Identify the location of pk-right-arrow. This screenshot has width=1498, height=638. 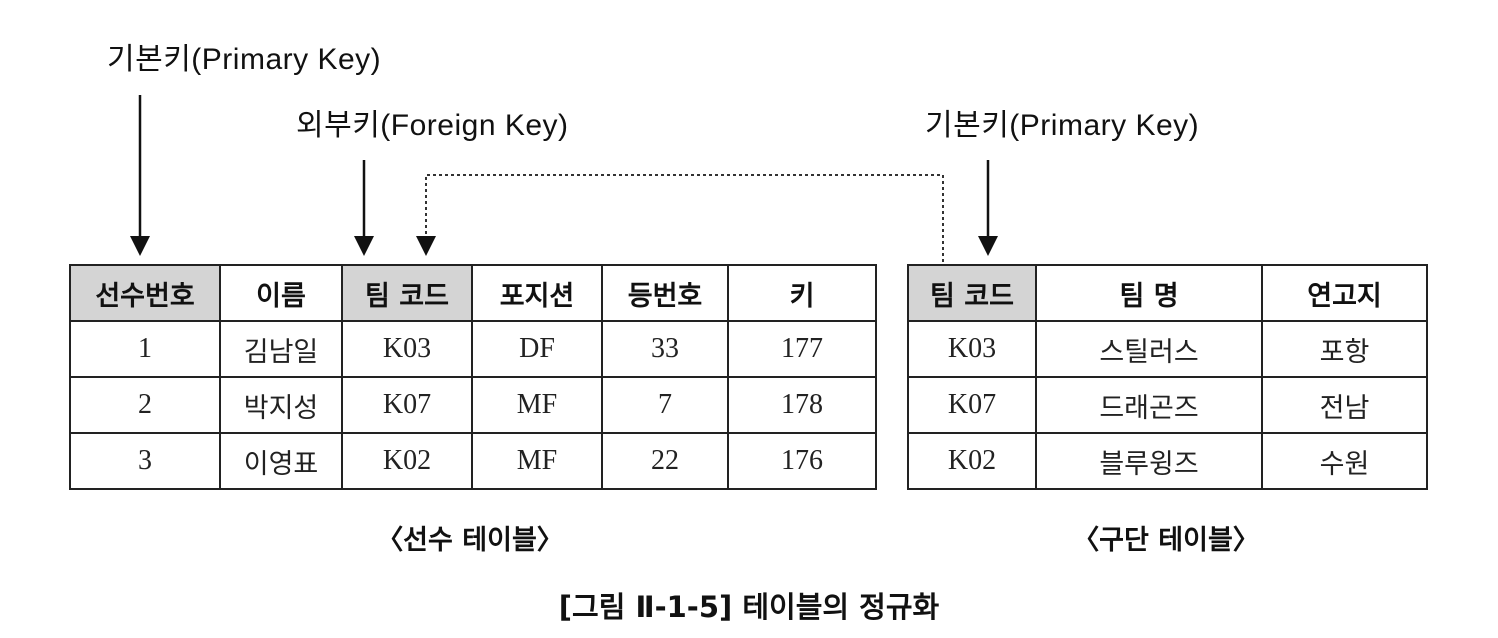
(988, 208).